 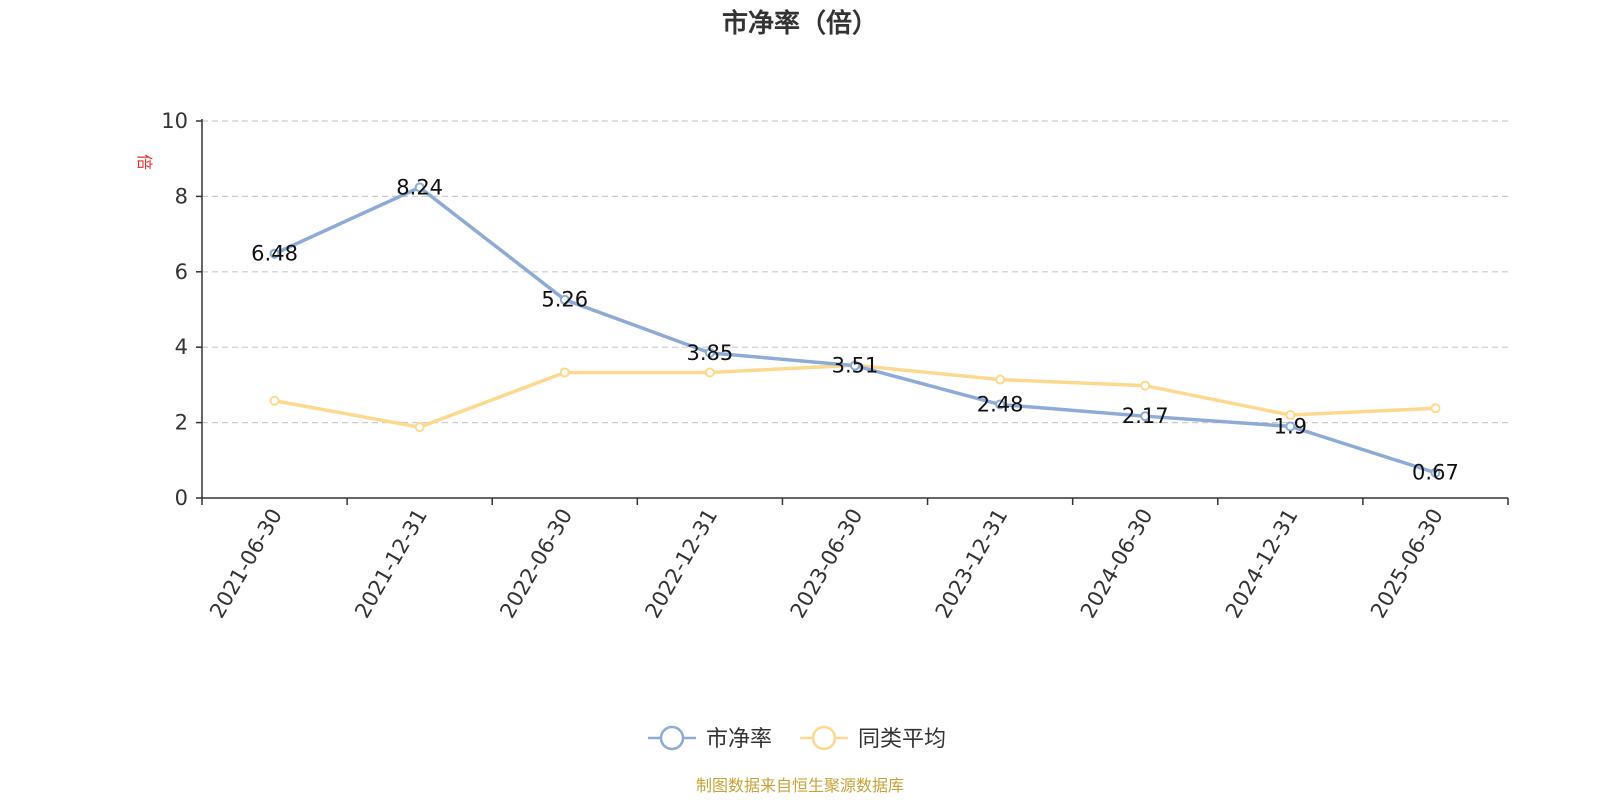 I want to click on y-tick-label: 4, so click(x=181, y=347).